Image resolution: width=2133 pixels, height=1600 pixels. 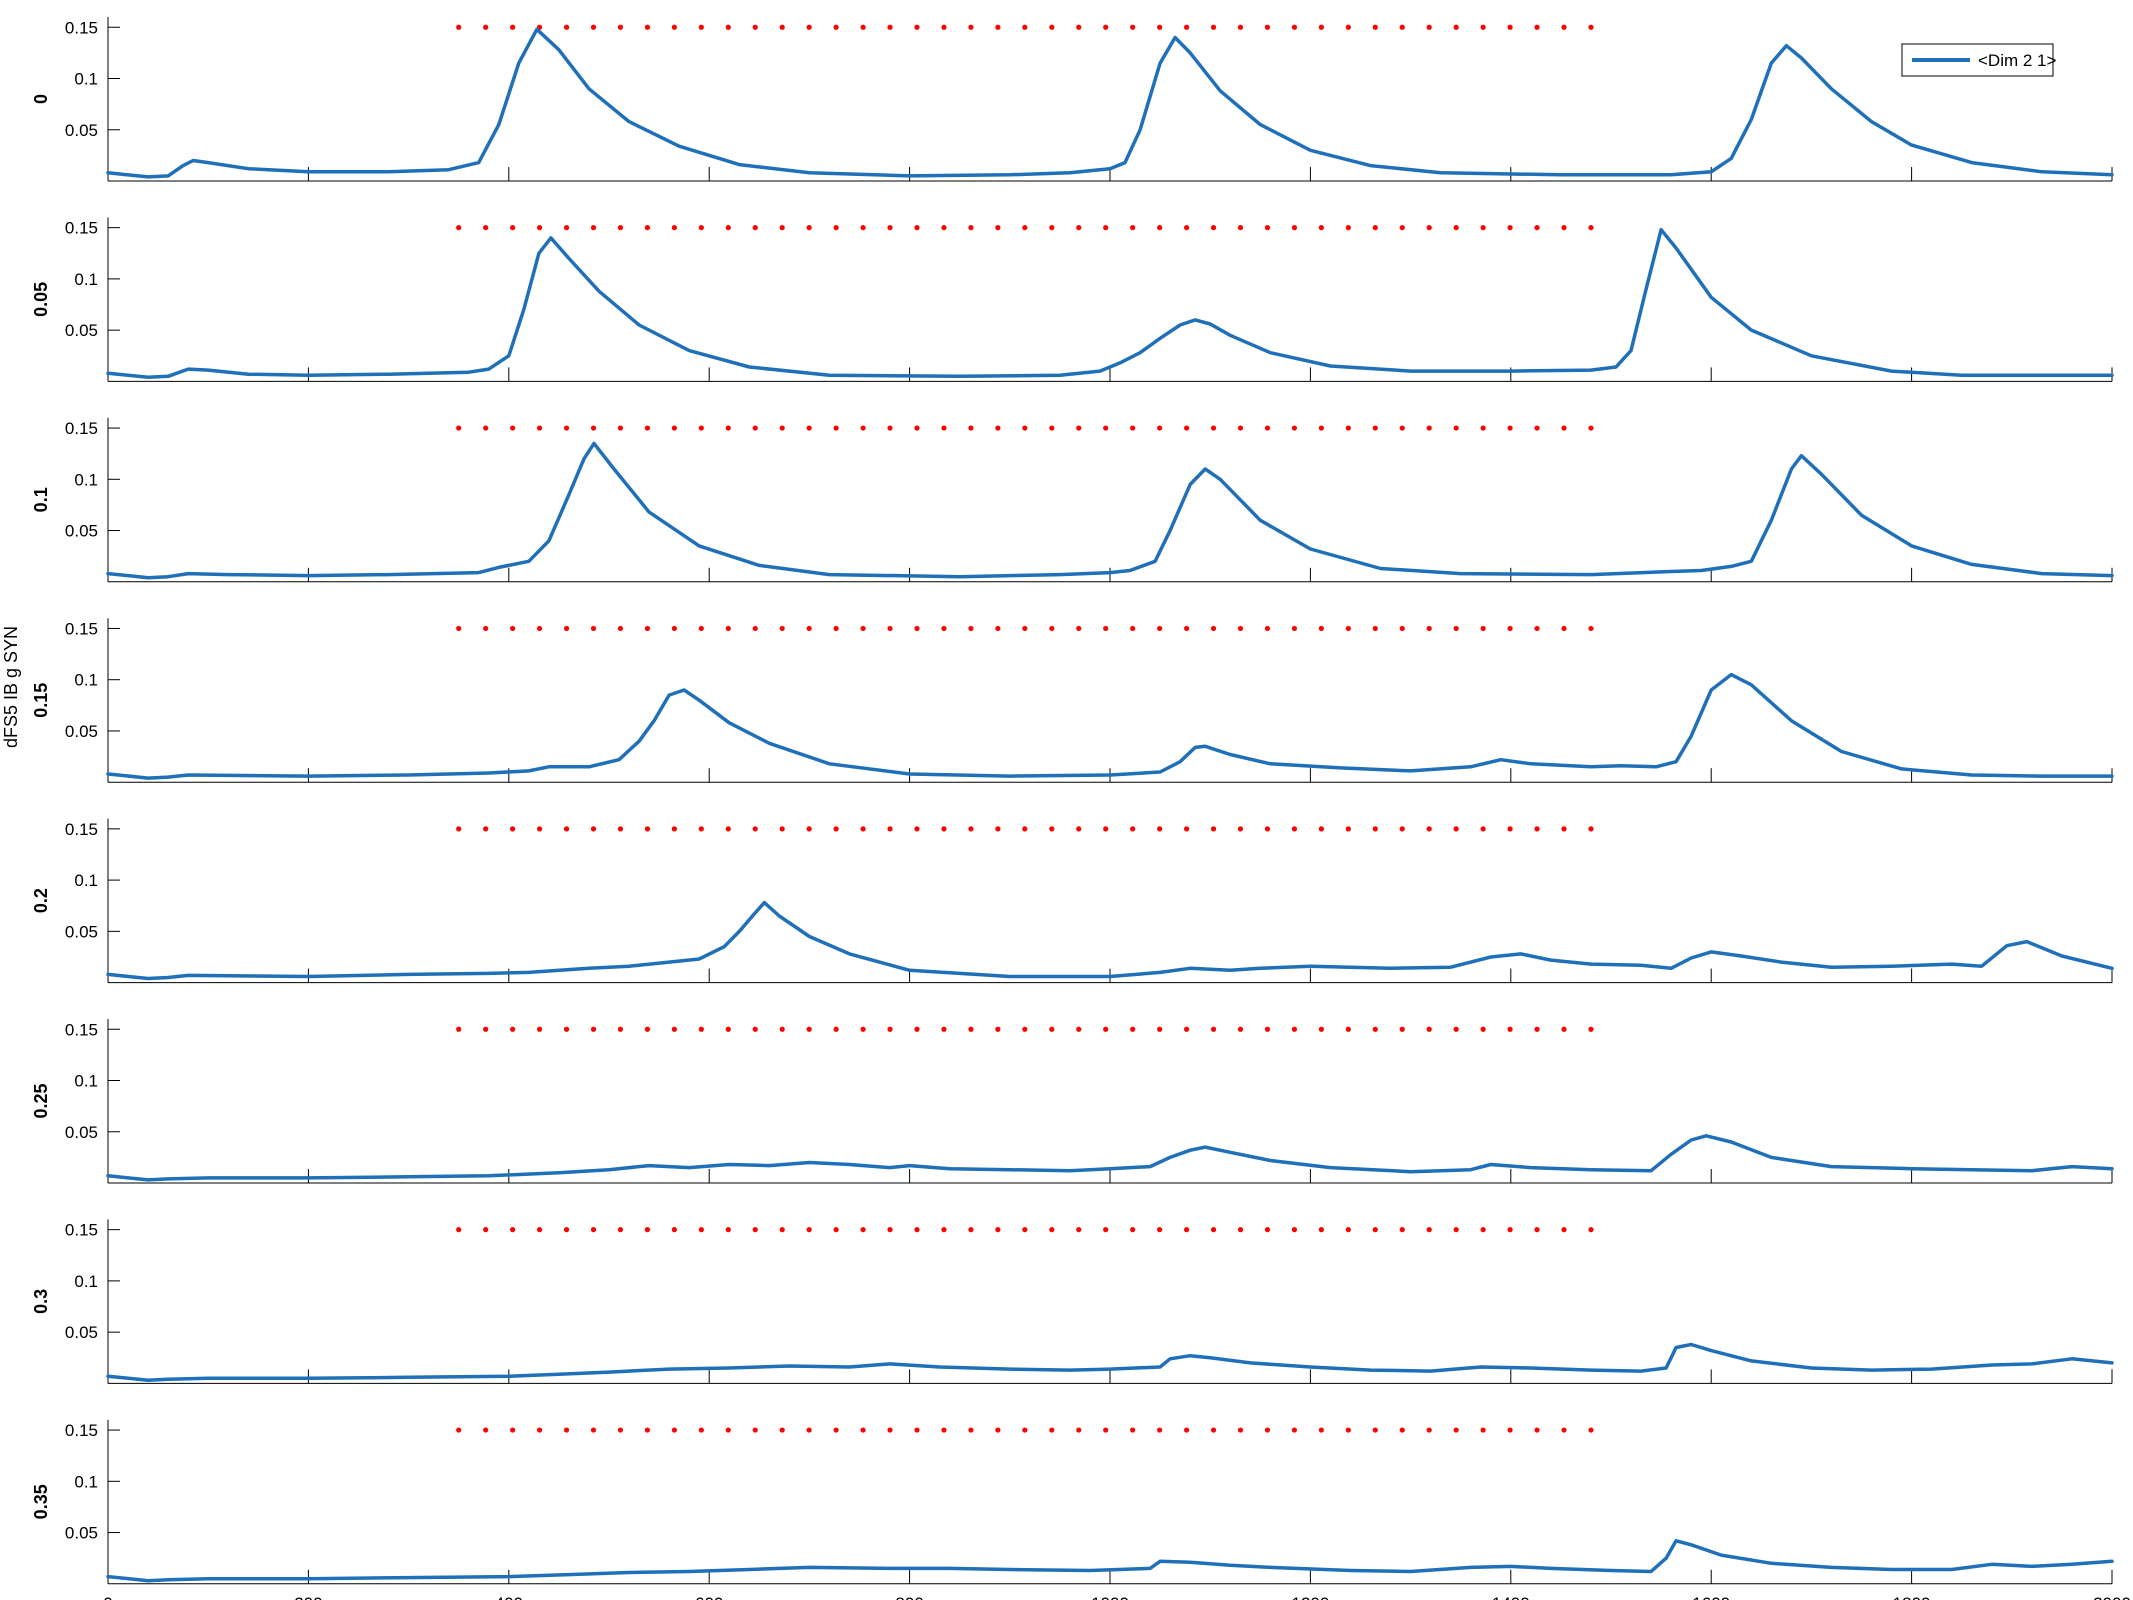 What do you see at coordinates (86, 1281) in the screenshot?
I see `y-tick-label: 0.1` at bounding box center [86, 1281].